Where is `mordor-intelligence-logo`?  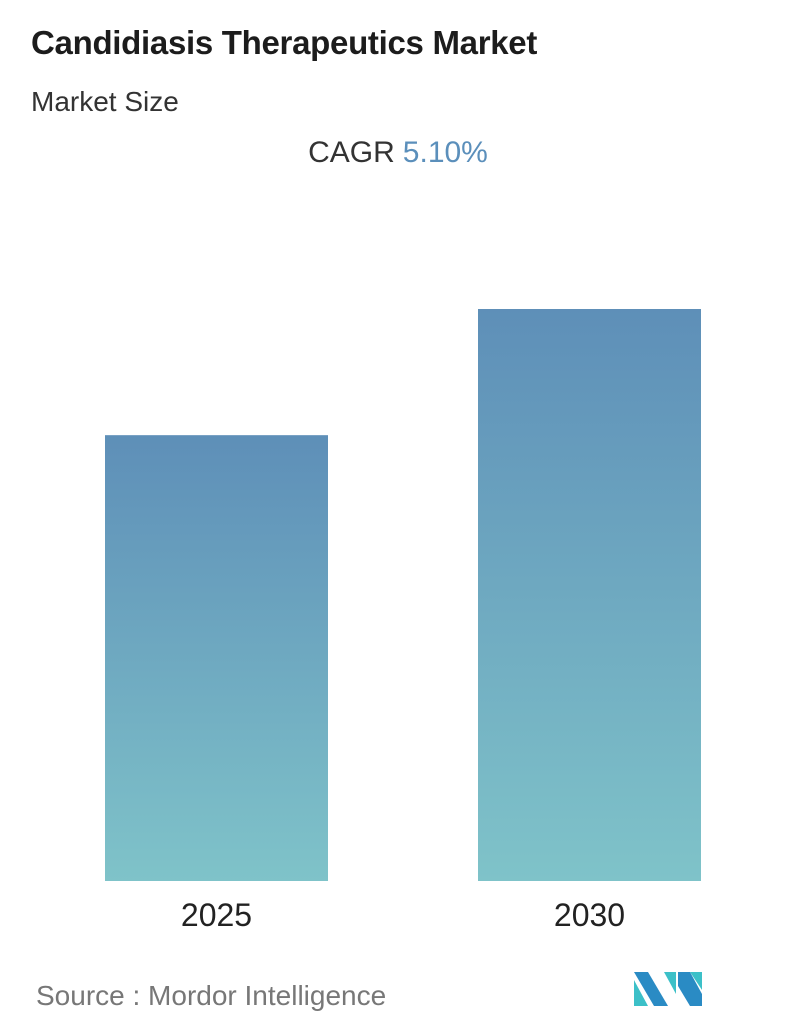
mordor-intelligence-logo is located at coordinates (668, 989).